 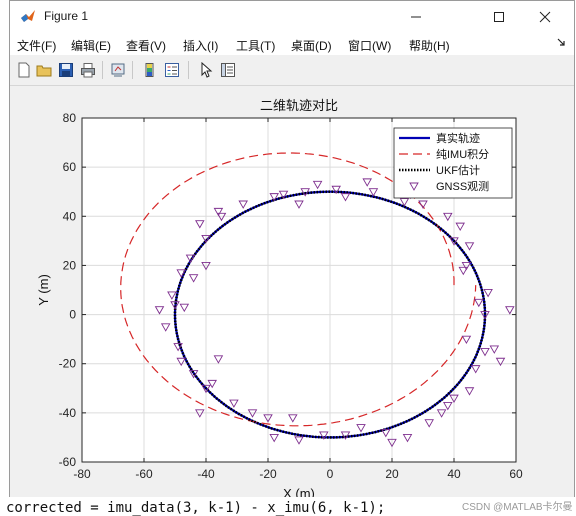 I want to click on menu-window: 窗口(W), so click(x=370, y=46).